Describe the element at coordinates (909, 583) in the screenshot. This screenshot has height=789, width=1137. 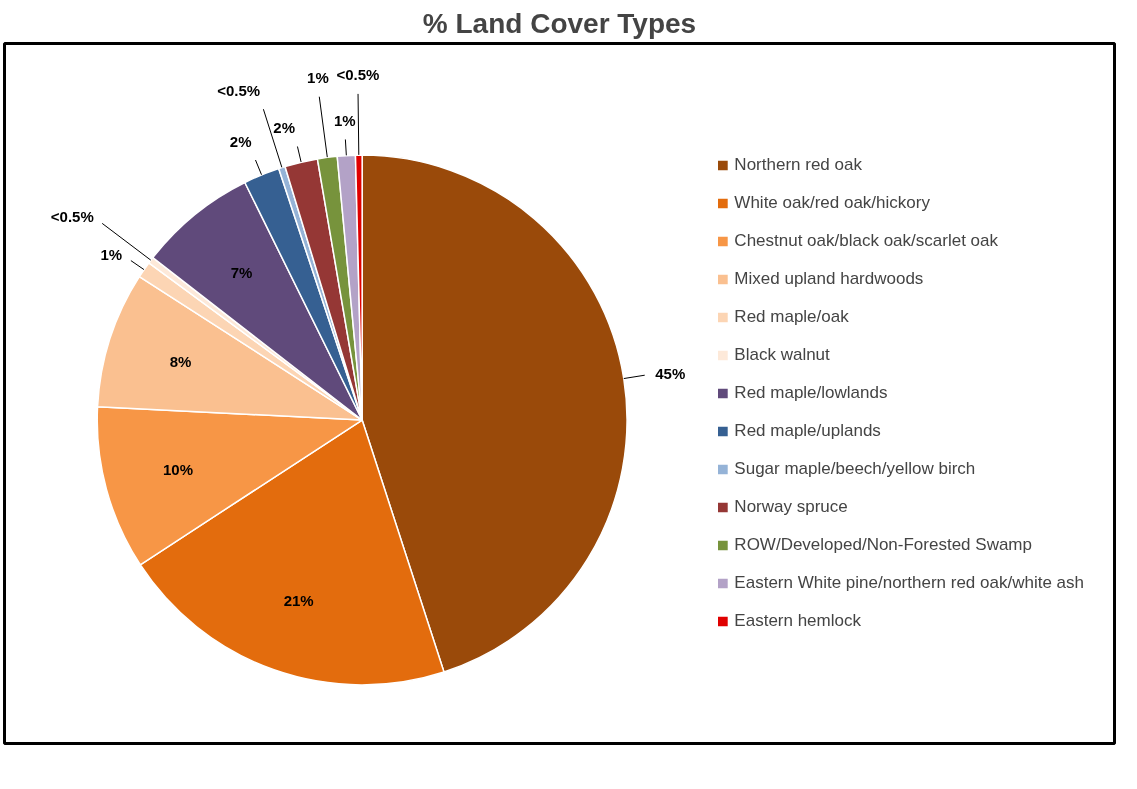
I see `legend-label: Eastern White pine/northern red oak/white ash` at that location.